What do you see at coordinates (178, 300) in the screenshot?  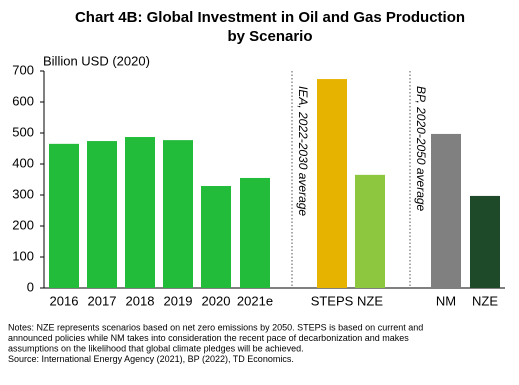 I see `x-tick-label: 2019` at bounding box center [178, 300].